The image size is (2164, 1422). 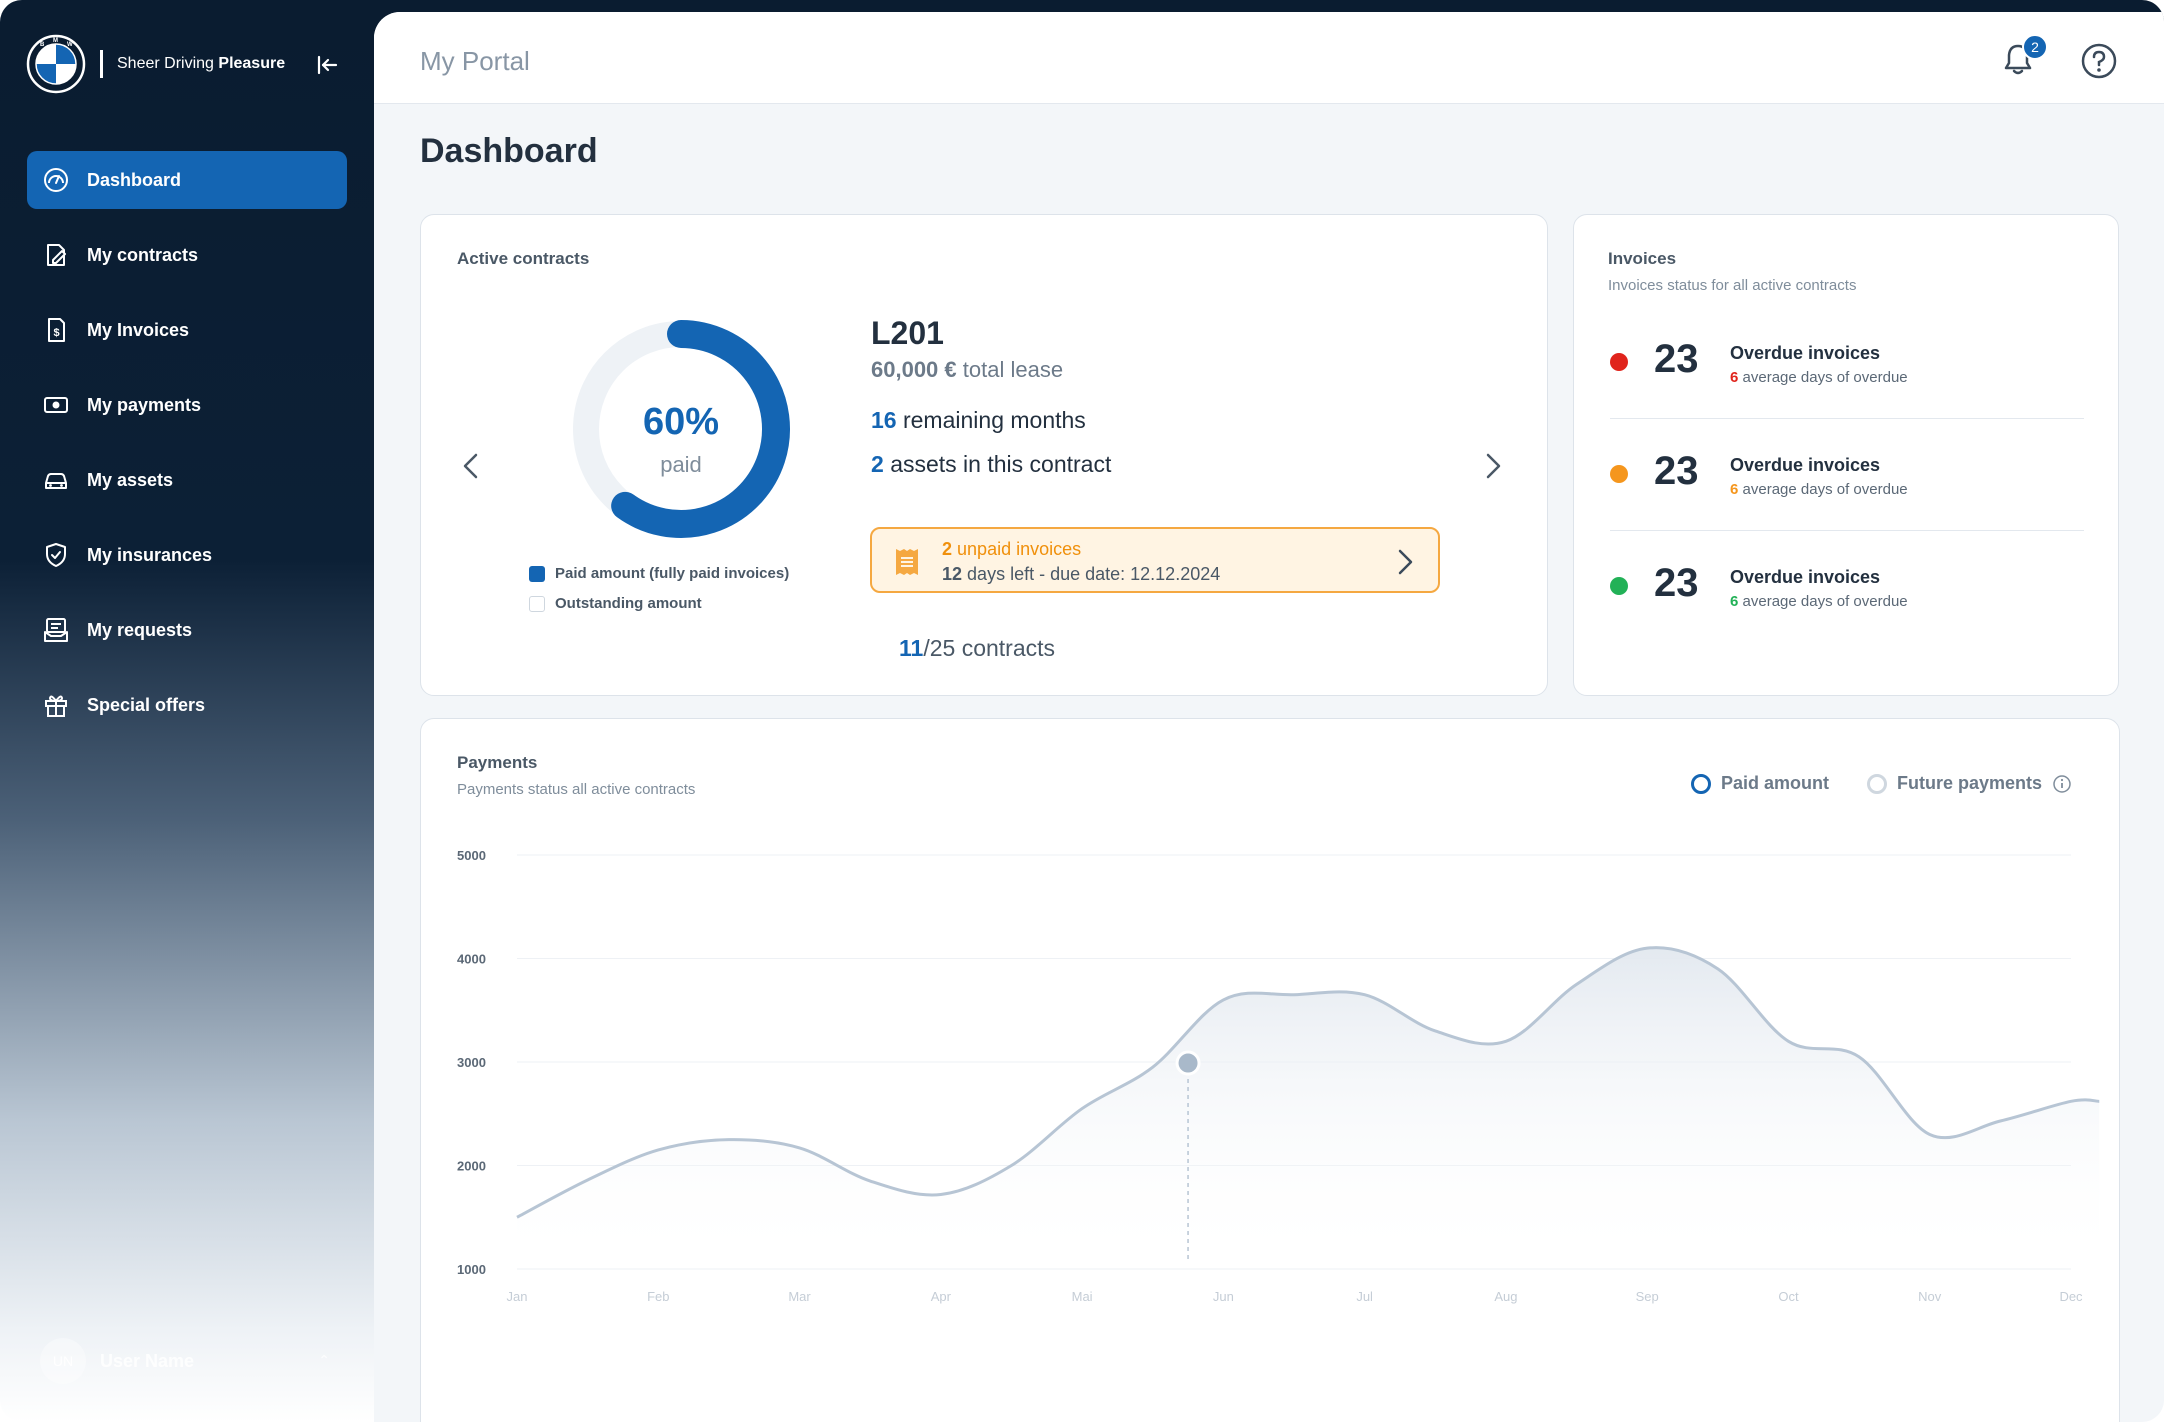 What do you see at coordinates (130, 479) in the screenshot?
I see `sidebar-item-label: My assets` at bounding box center [130, 479].